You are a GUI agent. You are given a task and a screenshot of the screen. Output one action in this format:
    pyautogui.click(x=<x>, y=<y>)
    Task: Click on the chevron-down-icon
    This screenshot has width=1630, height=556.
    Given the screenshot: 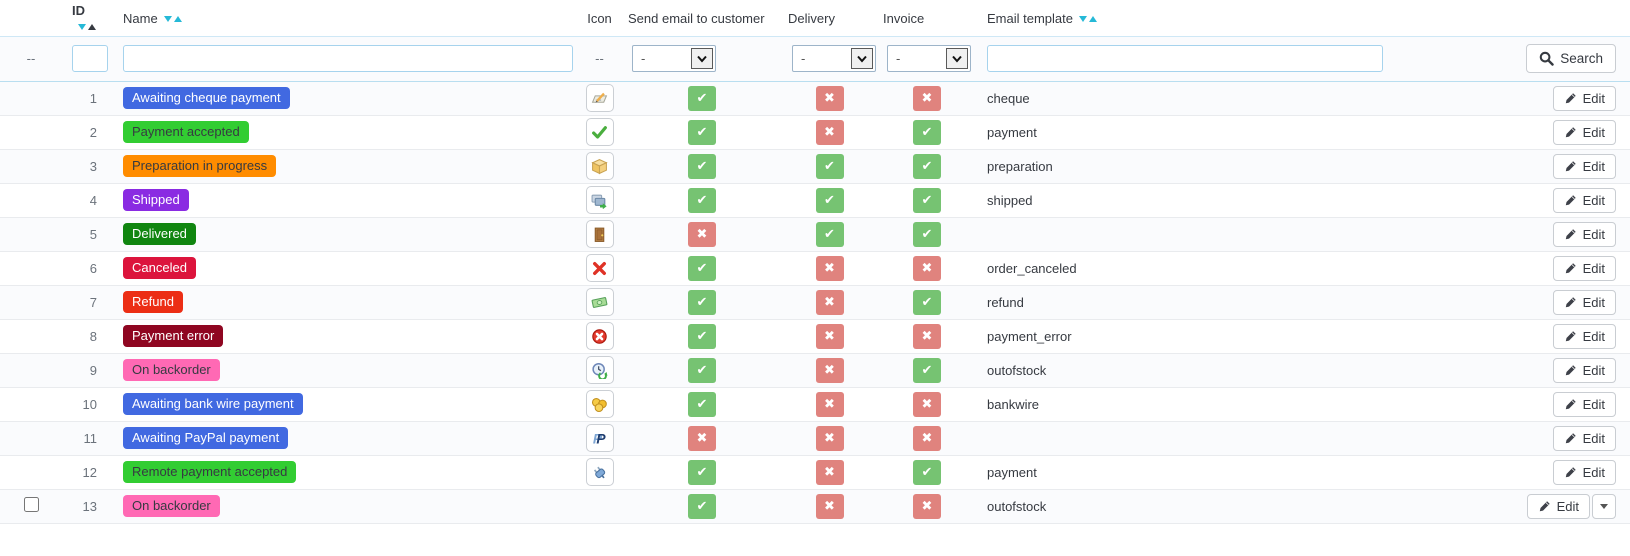 What is the action you would take?
    pyautogui.click(x=702, y=59)
    